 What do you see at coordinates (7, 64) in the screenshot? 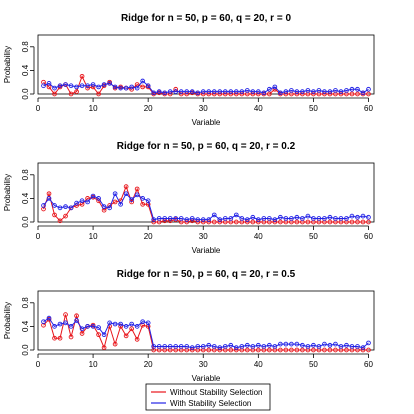
I see `y-axis-label: Probability` at bounding box center [7, 64].